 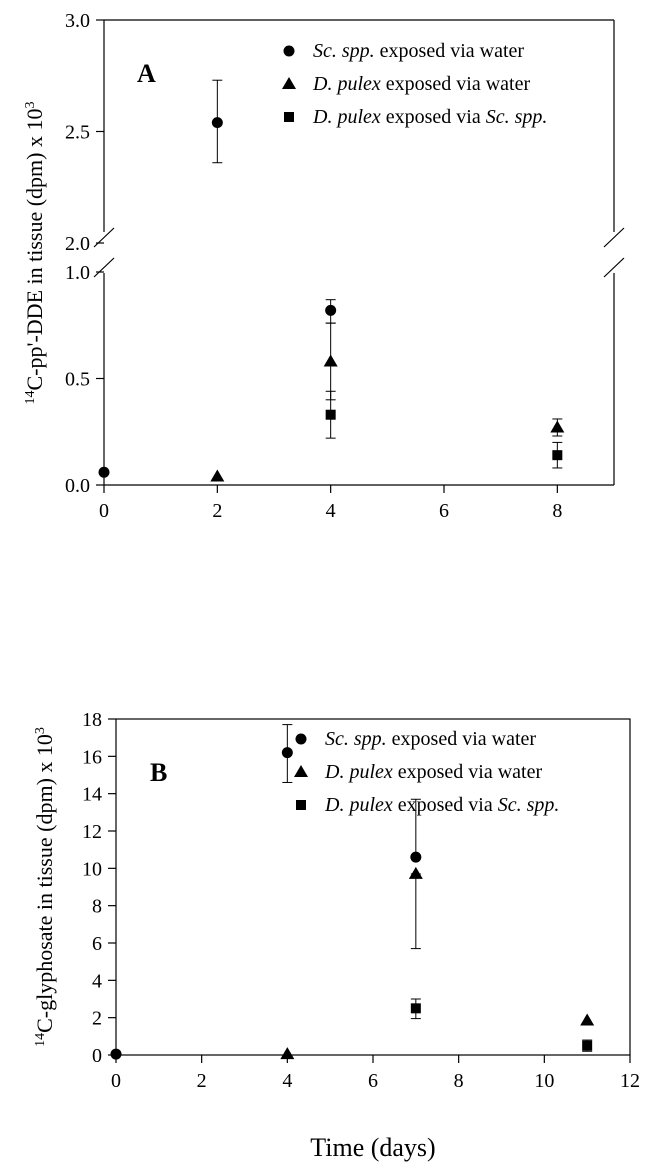 What do you see at coordinates (77, 244) in the screenshot?
I see `panel-a-y-tick-label-4: 2.0` at bounding box center [77, 244].